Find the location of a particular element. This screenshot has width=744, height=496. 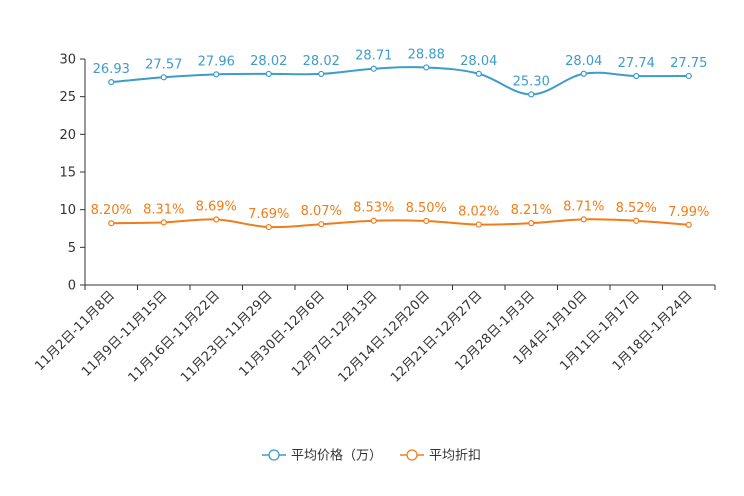

y-tick-label: 30 is located at coordinates (67, 60).